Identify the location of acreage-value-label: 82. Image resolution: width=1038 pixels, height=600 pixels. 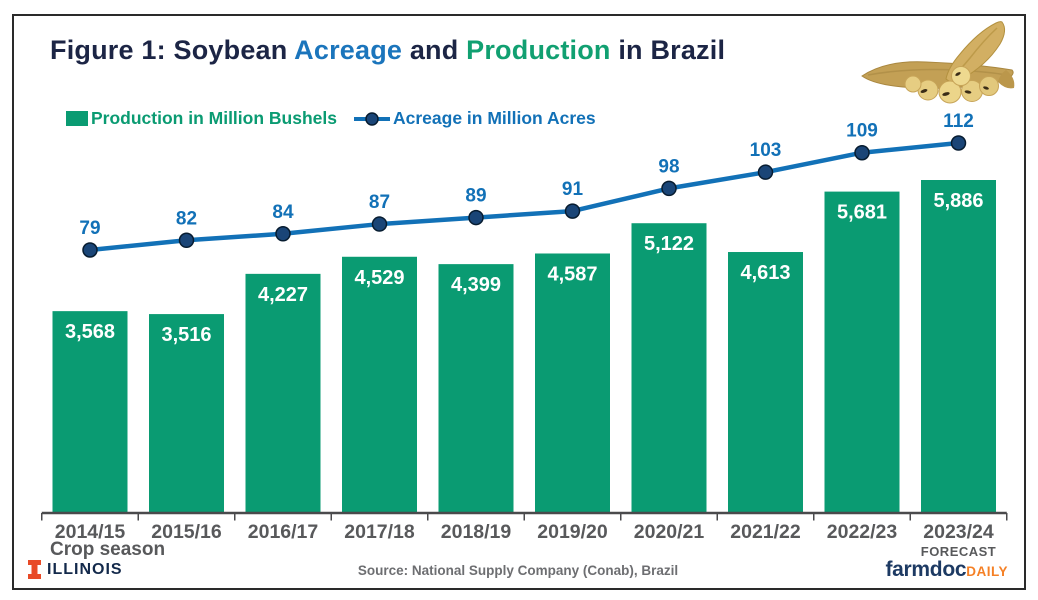
(186, 218).